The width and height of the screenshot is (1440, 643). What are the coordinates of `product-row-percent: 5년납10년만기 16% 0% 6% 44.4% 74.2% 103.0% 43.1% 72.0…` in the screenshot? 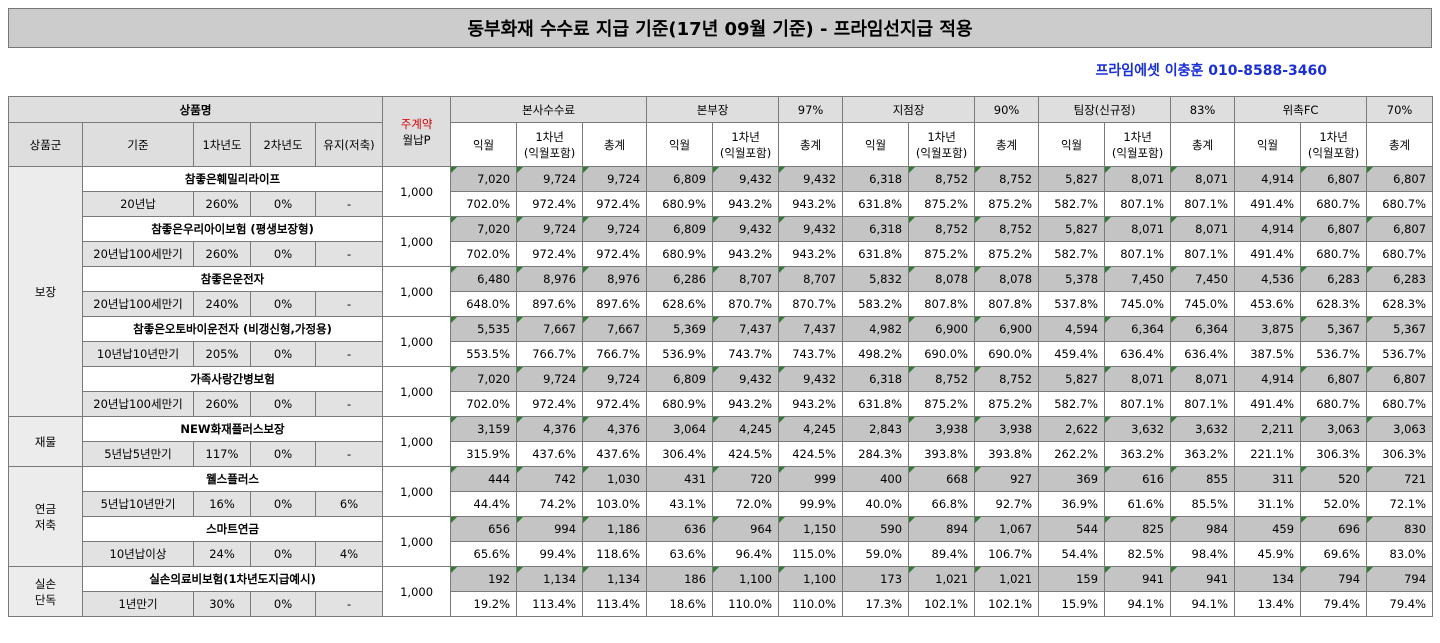 It's located at (721, 504).